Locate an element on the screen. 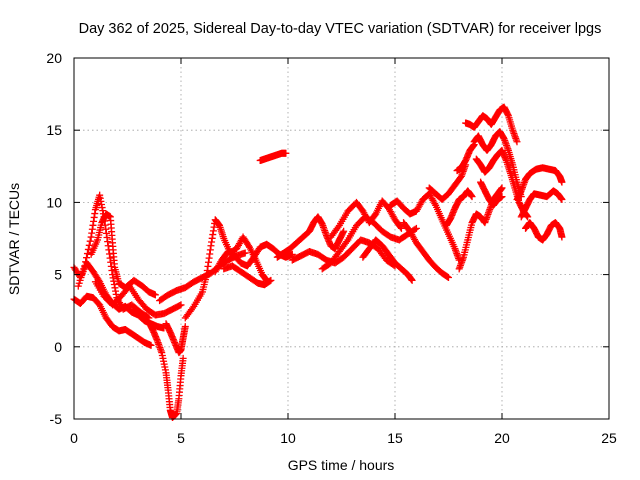  x-tick-label: 20 is located at coordinates (502, 438).